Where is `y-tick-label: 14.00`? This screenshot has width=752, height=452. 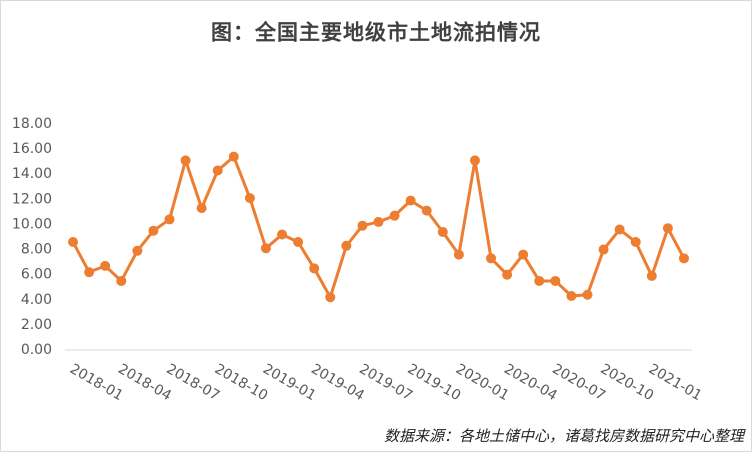
y-tick-label: 14.00 is located at coordinates (32, 174).